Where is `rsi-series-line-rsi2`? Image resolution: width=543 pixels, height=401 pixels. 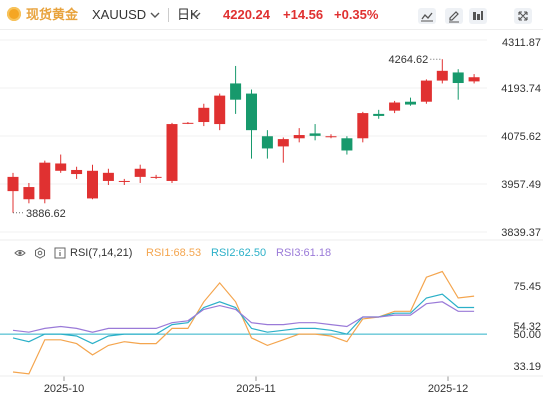
rsi-series-line-rsi2 is located at coordinates (243, 319).